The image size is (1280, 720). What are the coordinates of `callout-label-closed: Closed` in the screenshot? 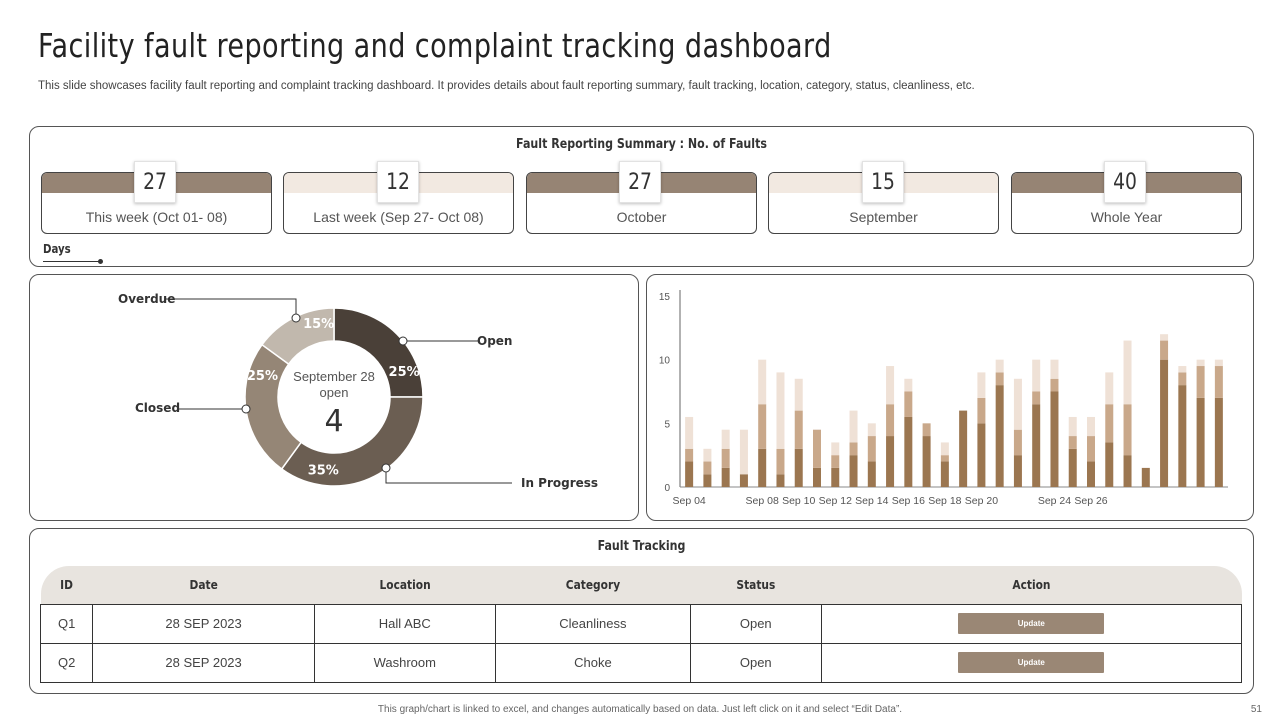 It's located at (157, 408).